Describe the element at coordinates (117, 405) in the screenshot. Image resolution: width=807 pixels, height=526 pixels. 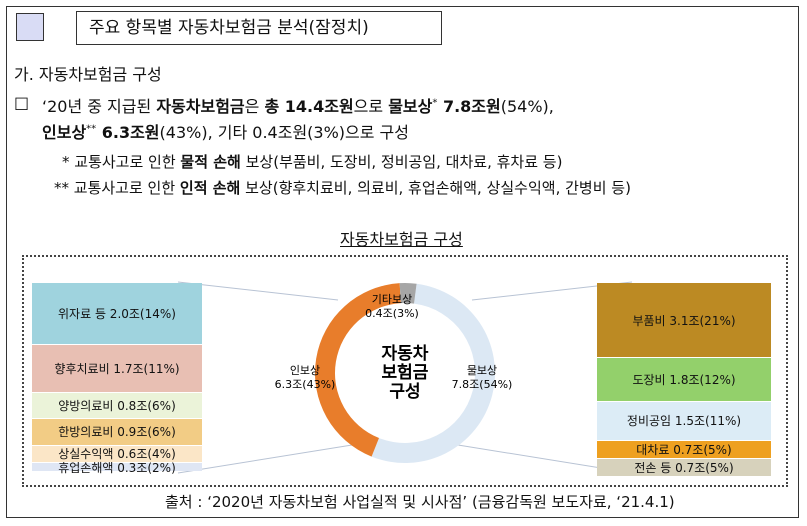
I see `left-category: 양방의료비 0.8조(6%)` at that location.